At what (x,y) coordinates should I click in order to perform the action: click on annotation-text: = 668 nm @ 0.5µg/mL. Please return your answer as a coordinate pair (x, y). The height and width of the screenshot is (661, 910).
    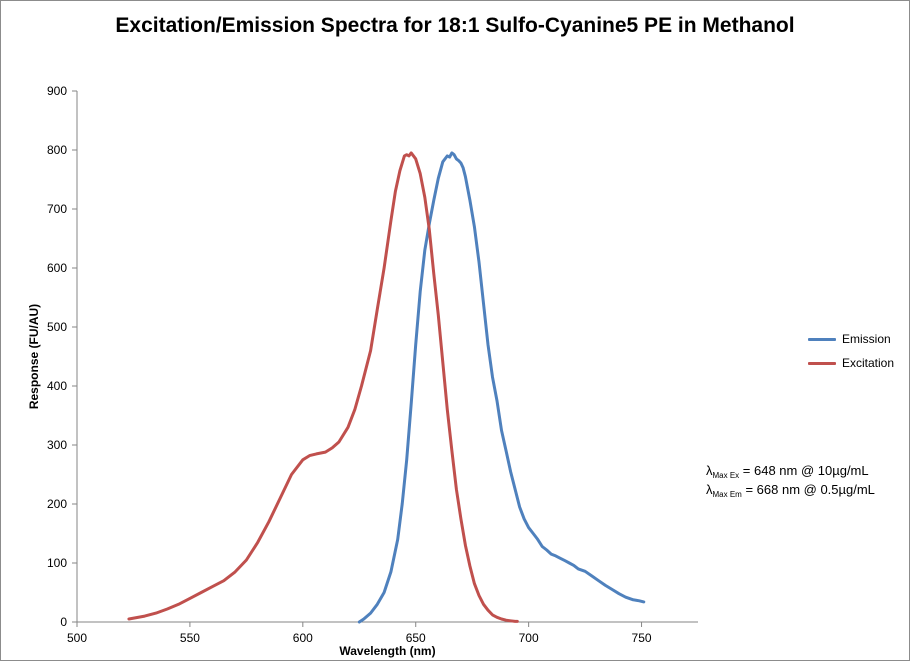
    Looking at the image, I should click on (808, 489).